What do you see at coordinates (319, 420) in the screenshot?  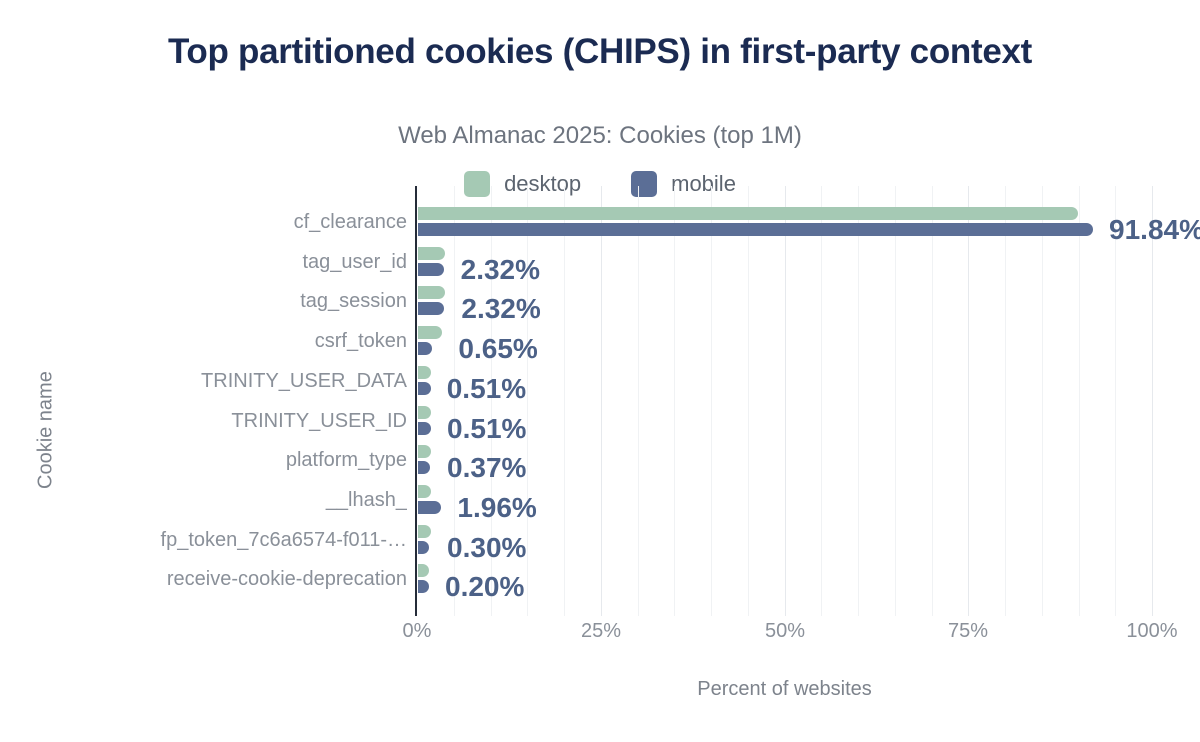 I see `category-label: TRINITY_USER_ID` at bounding box center [319, 420].